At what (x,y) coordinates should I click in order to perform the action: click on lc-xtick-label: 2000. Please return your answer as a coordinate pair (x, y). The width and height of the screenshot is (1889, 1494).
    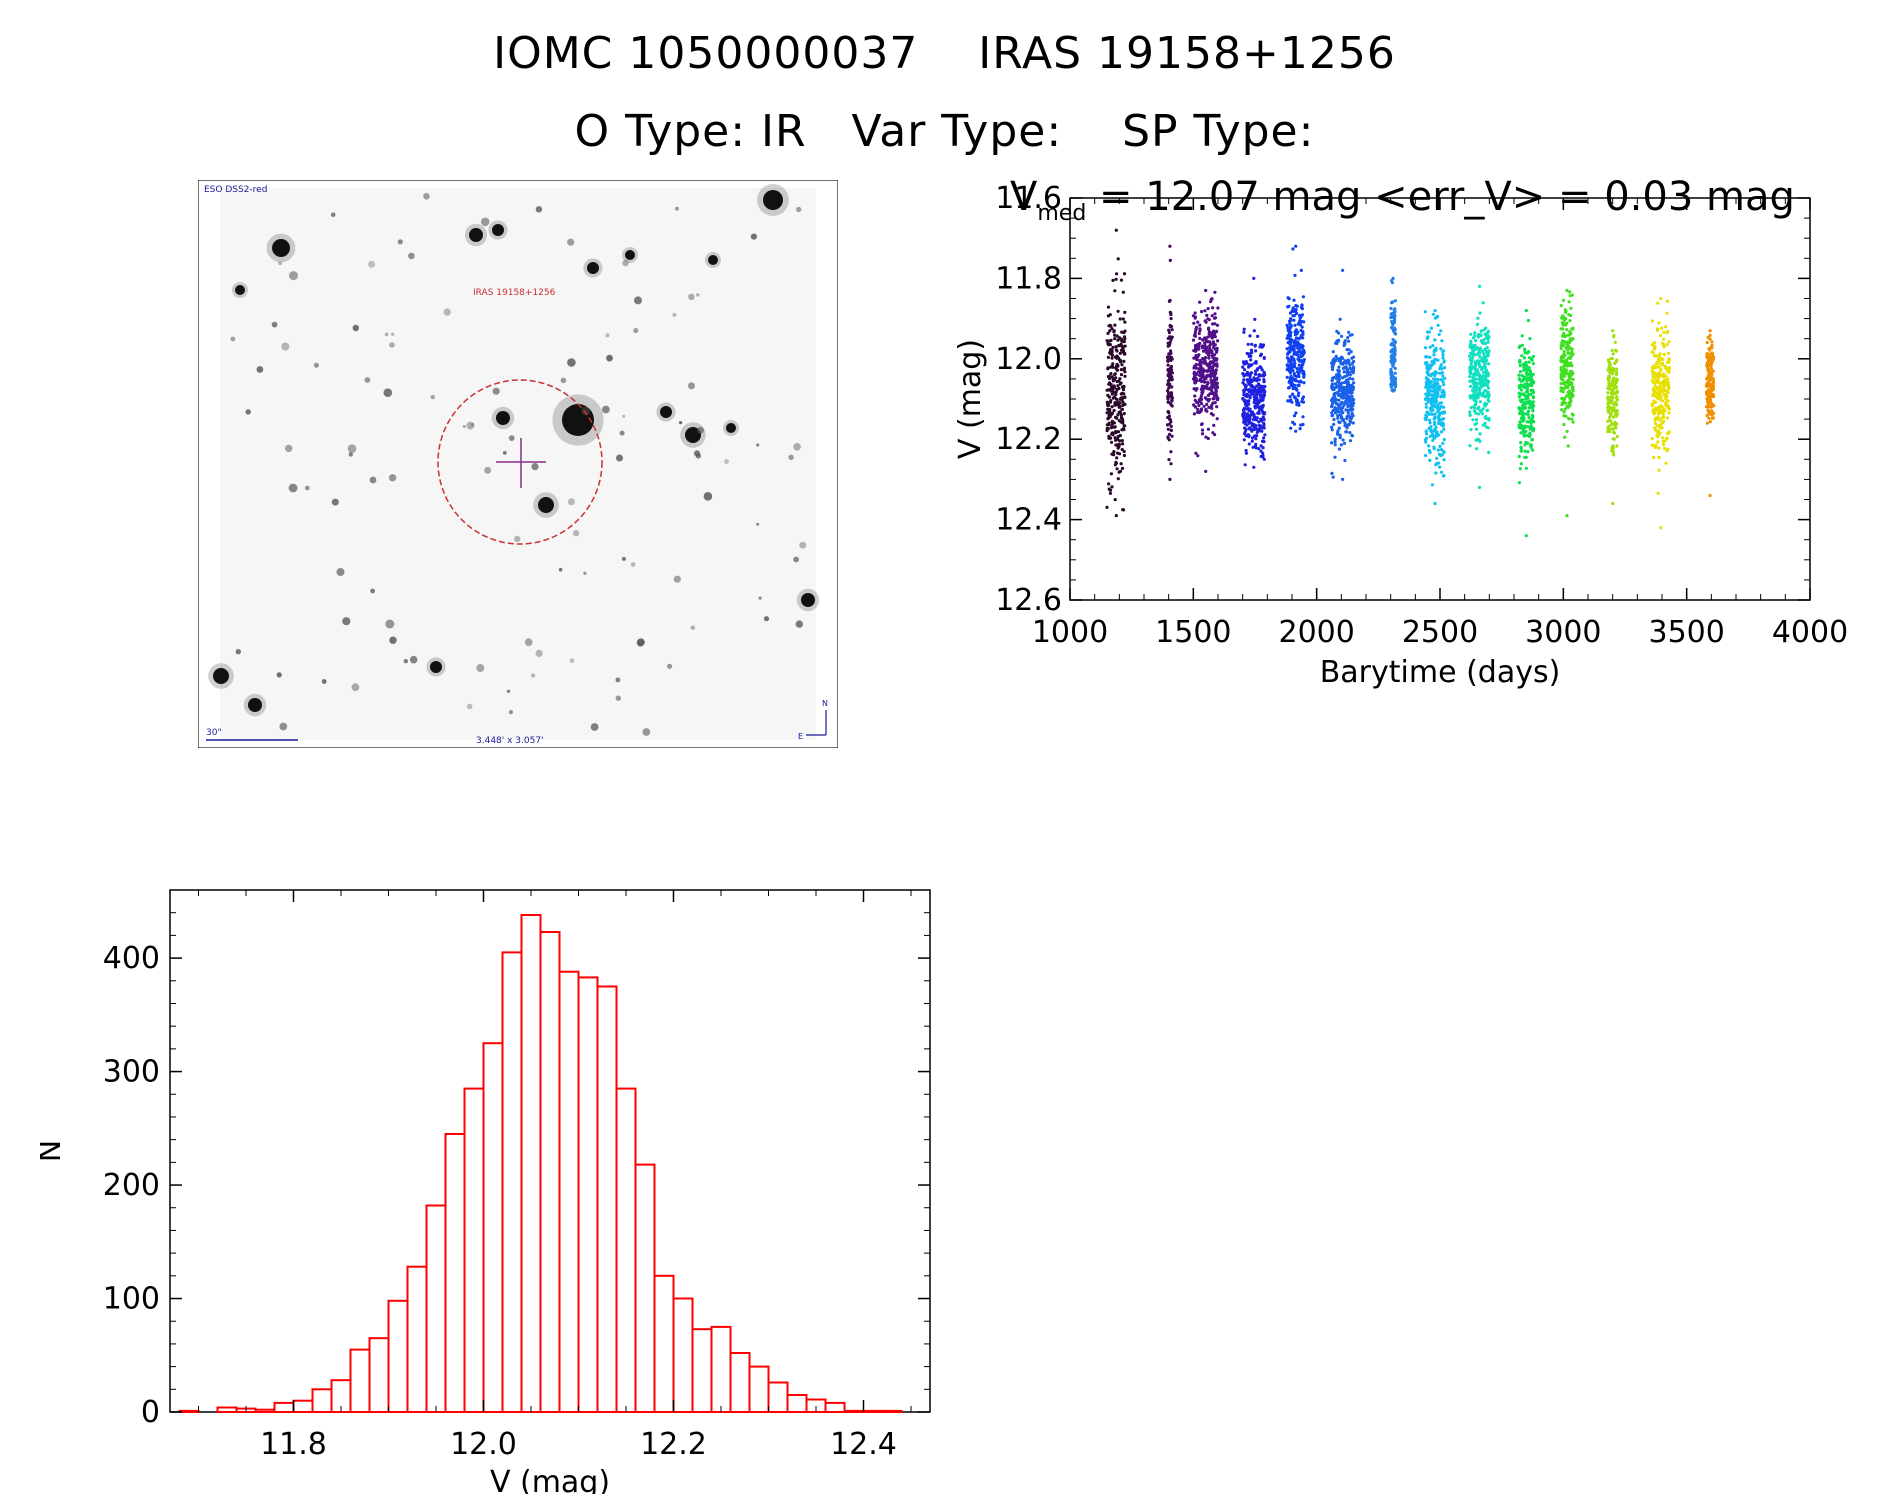
    Looking at the image, I should click on (1316, 632).